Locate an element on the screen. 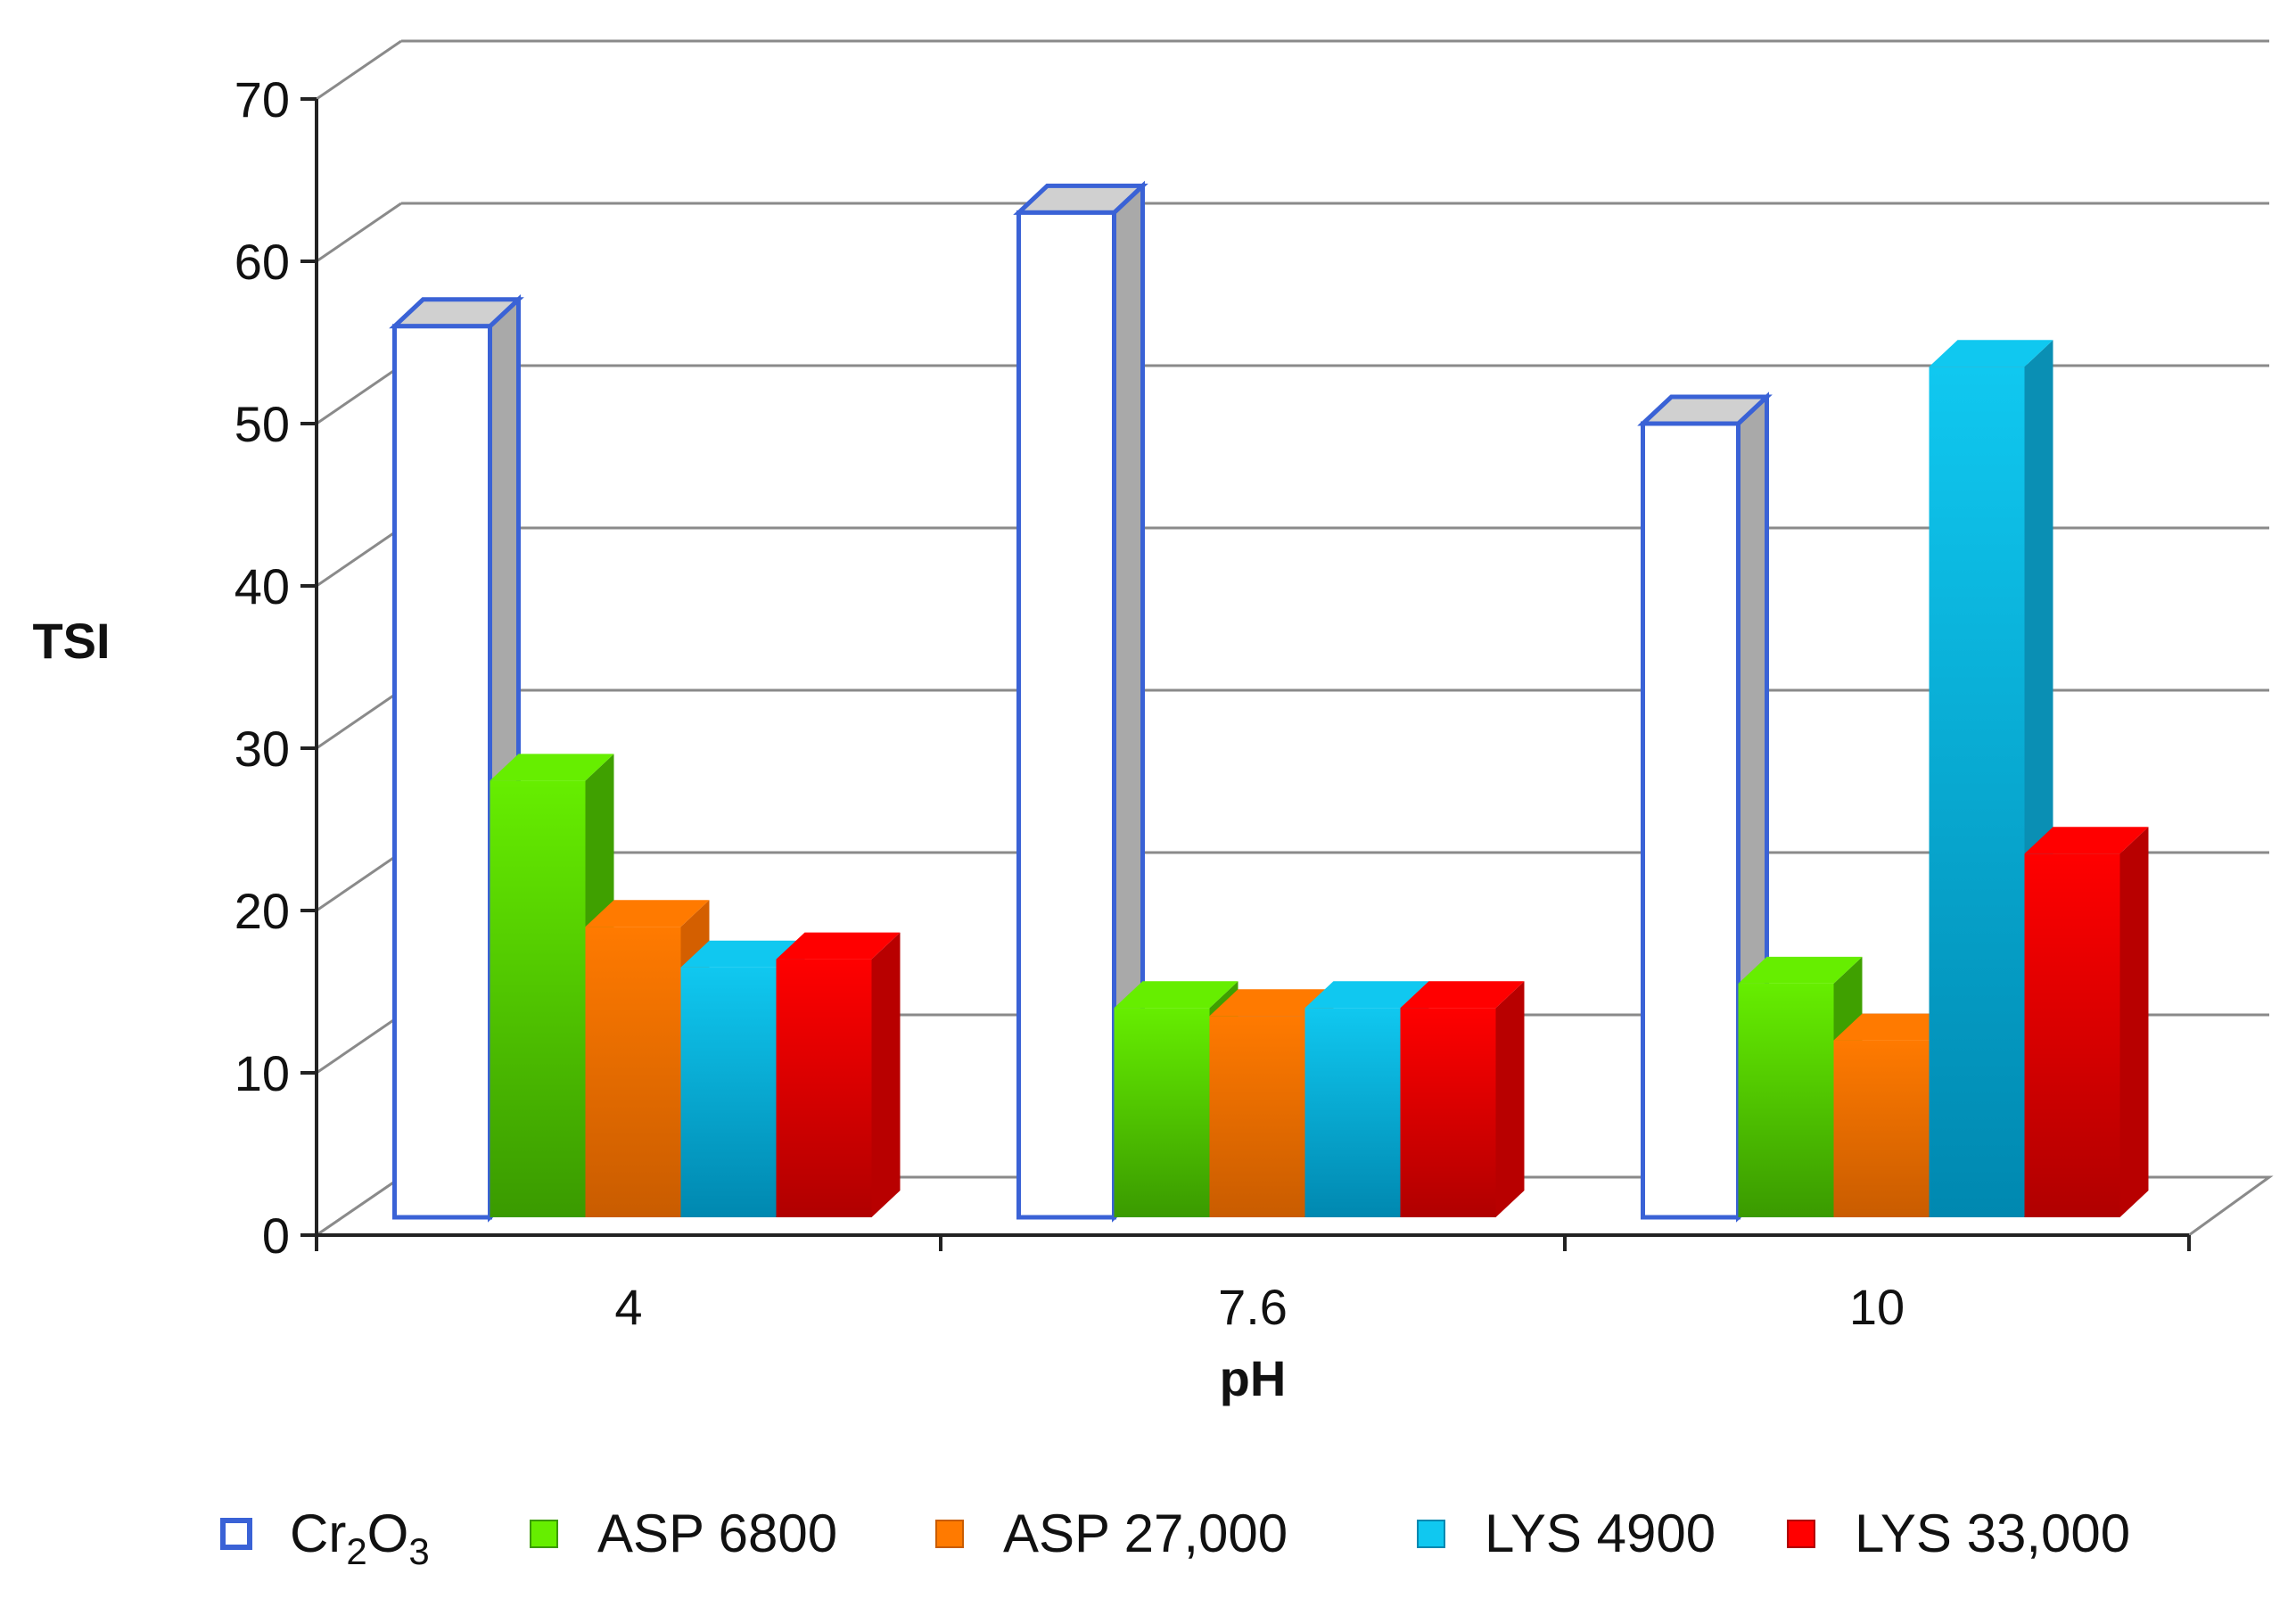  y-tick-label: 20 is located at coordinates (262, 911).